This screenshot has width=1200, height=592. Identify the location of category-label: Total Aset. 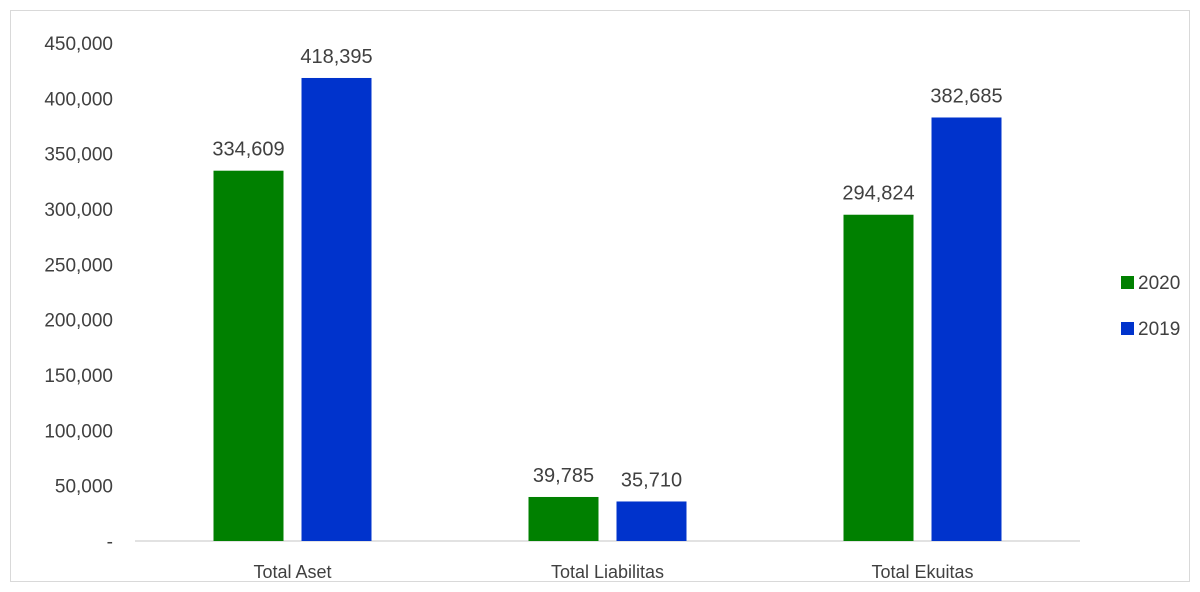
(292, 572).